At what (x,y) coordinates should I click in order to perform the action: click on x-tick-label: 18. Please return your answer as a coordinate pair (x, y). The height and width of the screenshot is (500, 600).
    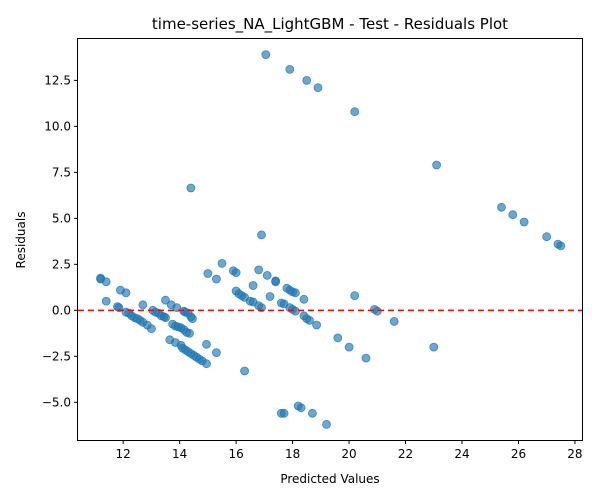
    Looking at the image, I should click on (292, 454).